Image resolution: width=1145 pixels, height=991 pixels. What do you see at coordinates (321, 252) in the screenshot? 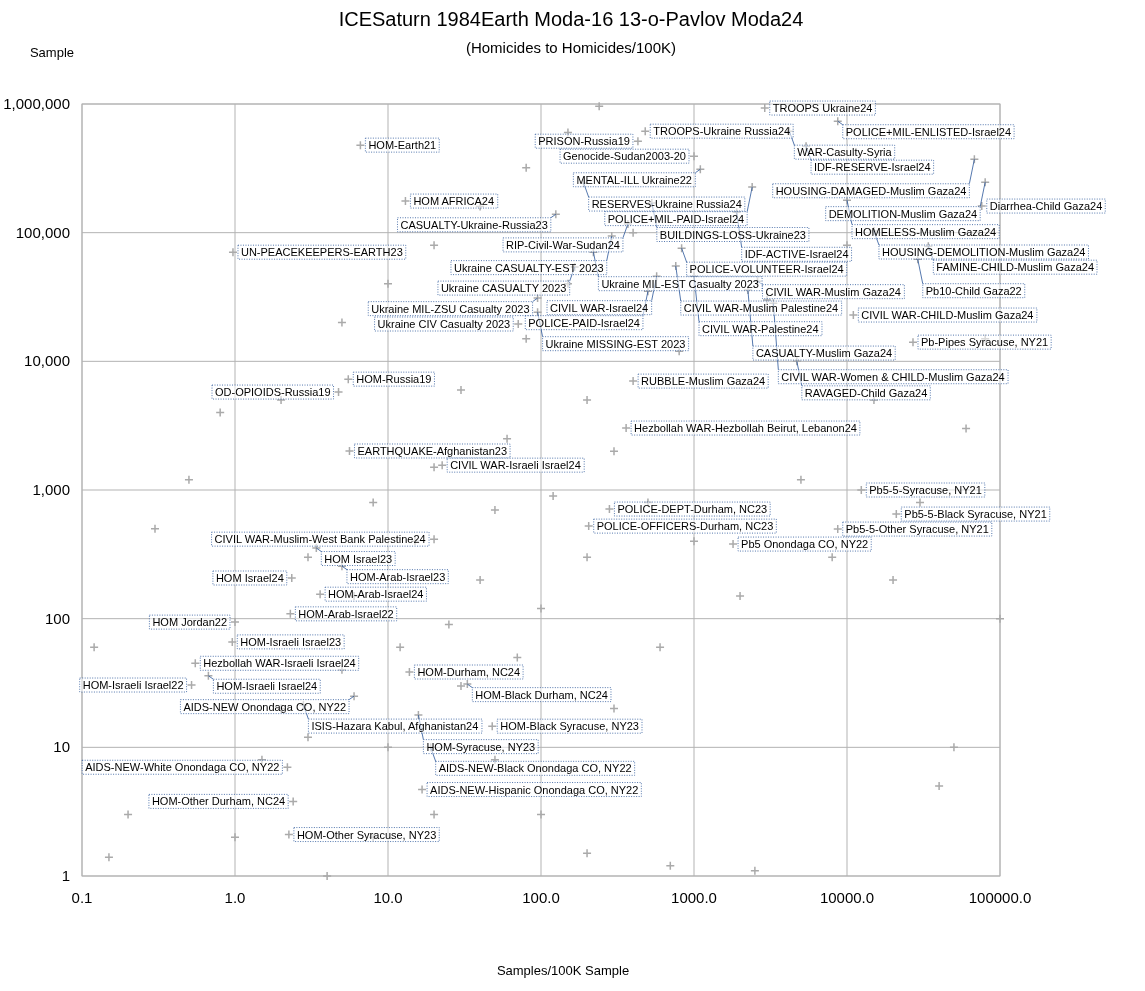
I see `annotation: UN-PEACEKEEPERS-EARTH23` at bounding box center [321, 252].